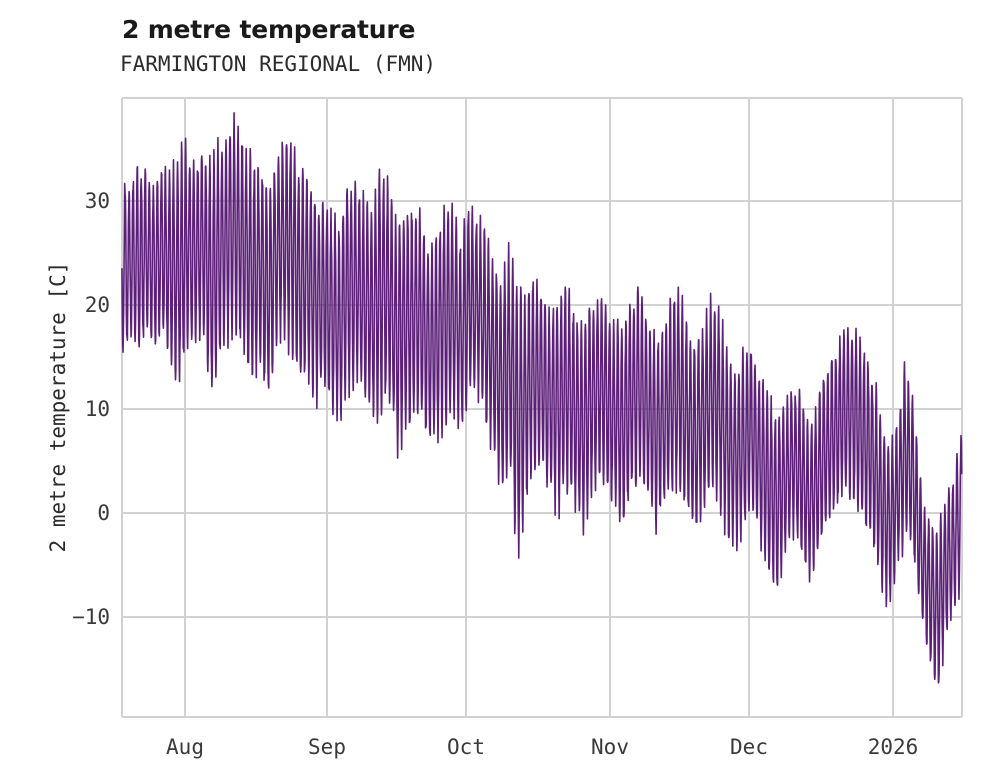  Describe the element at coordinates (610, 747) in the screenshot. I see `x-tick-nov: Nov` at that location.